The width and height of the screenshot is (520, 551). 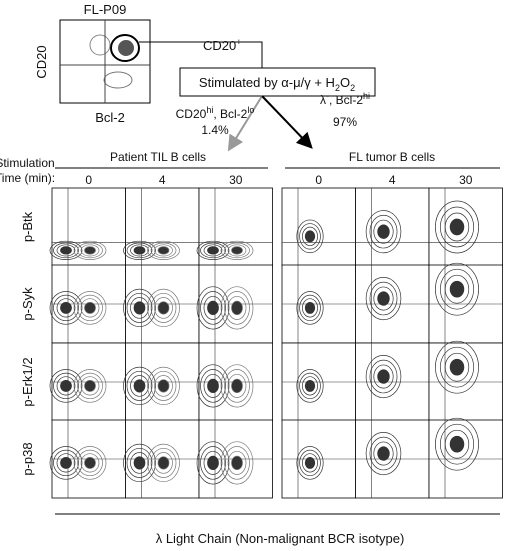 I want to click on branch-label: λ-​, Bcl-2hi​, so click(x=345, y=99).